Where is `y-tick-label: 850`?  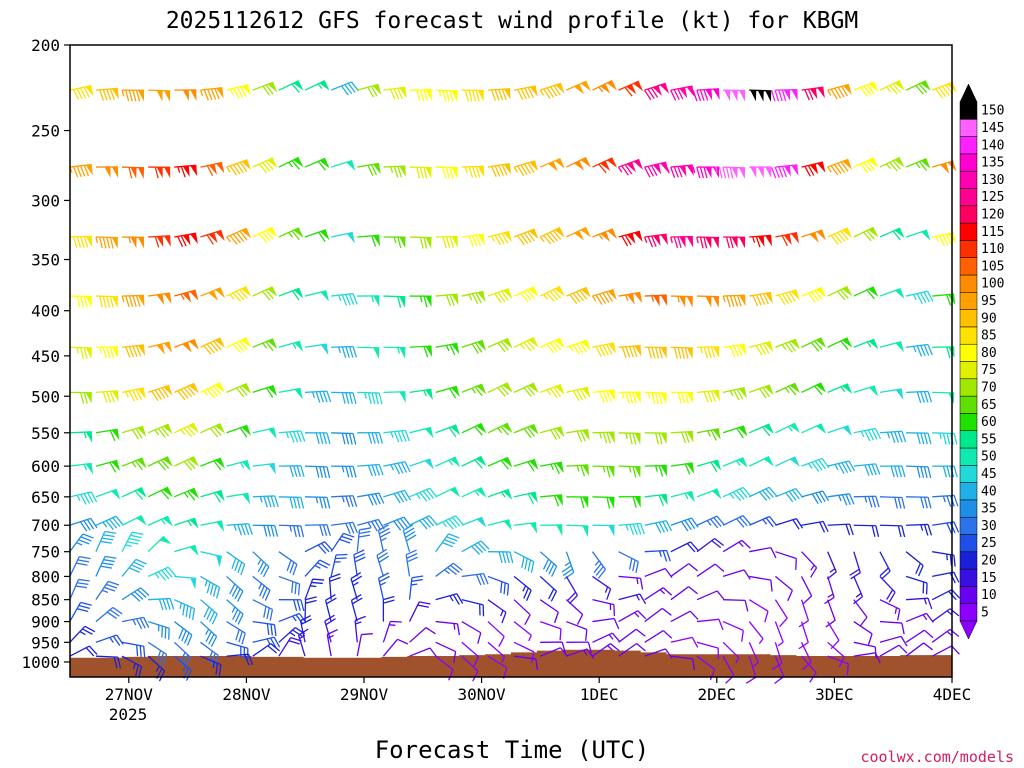 y-tick-label: 850 is located at coordinates (45, 600).